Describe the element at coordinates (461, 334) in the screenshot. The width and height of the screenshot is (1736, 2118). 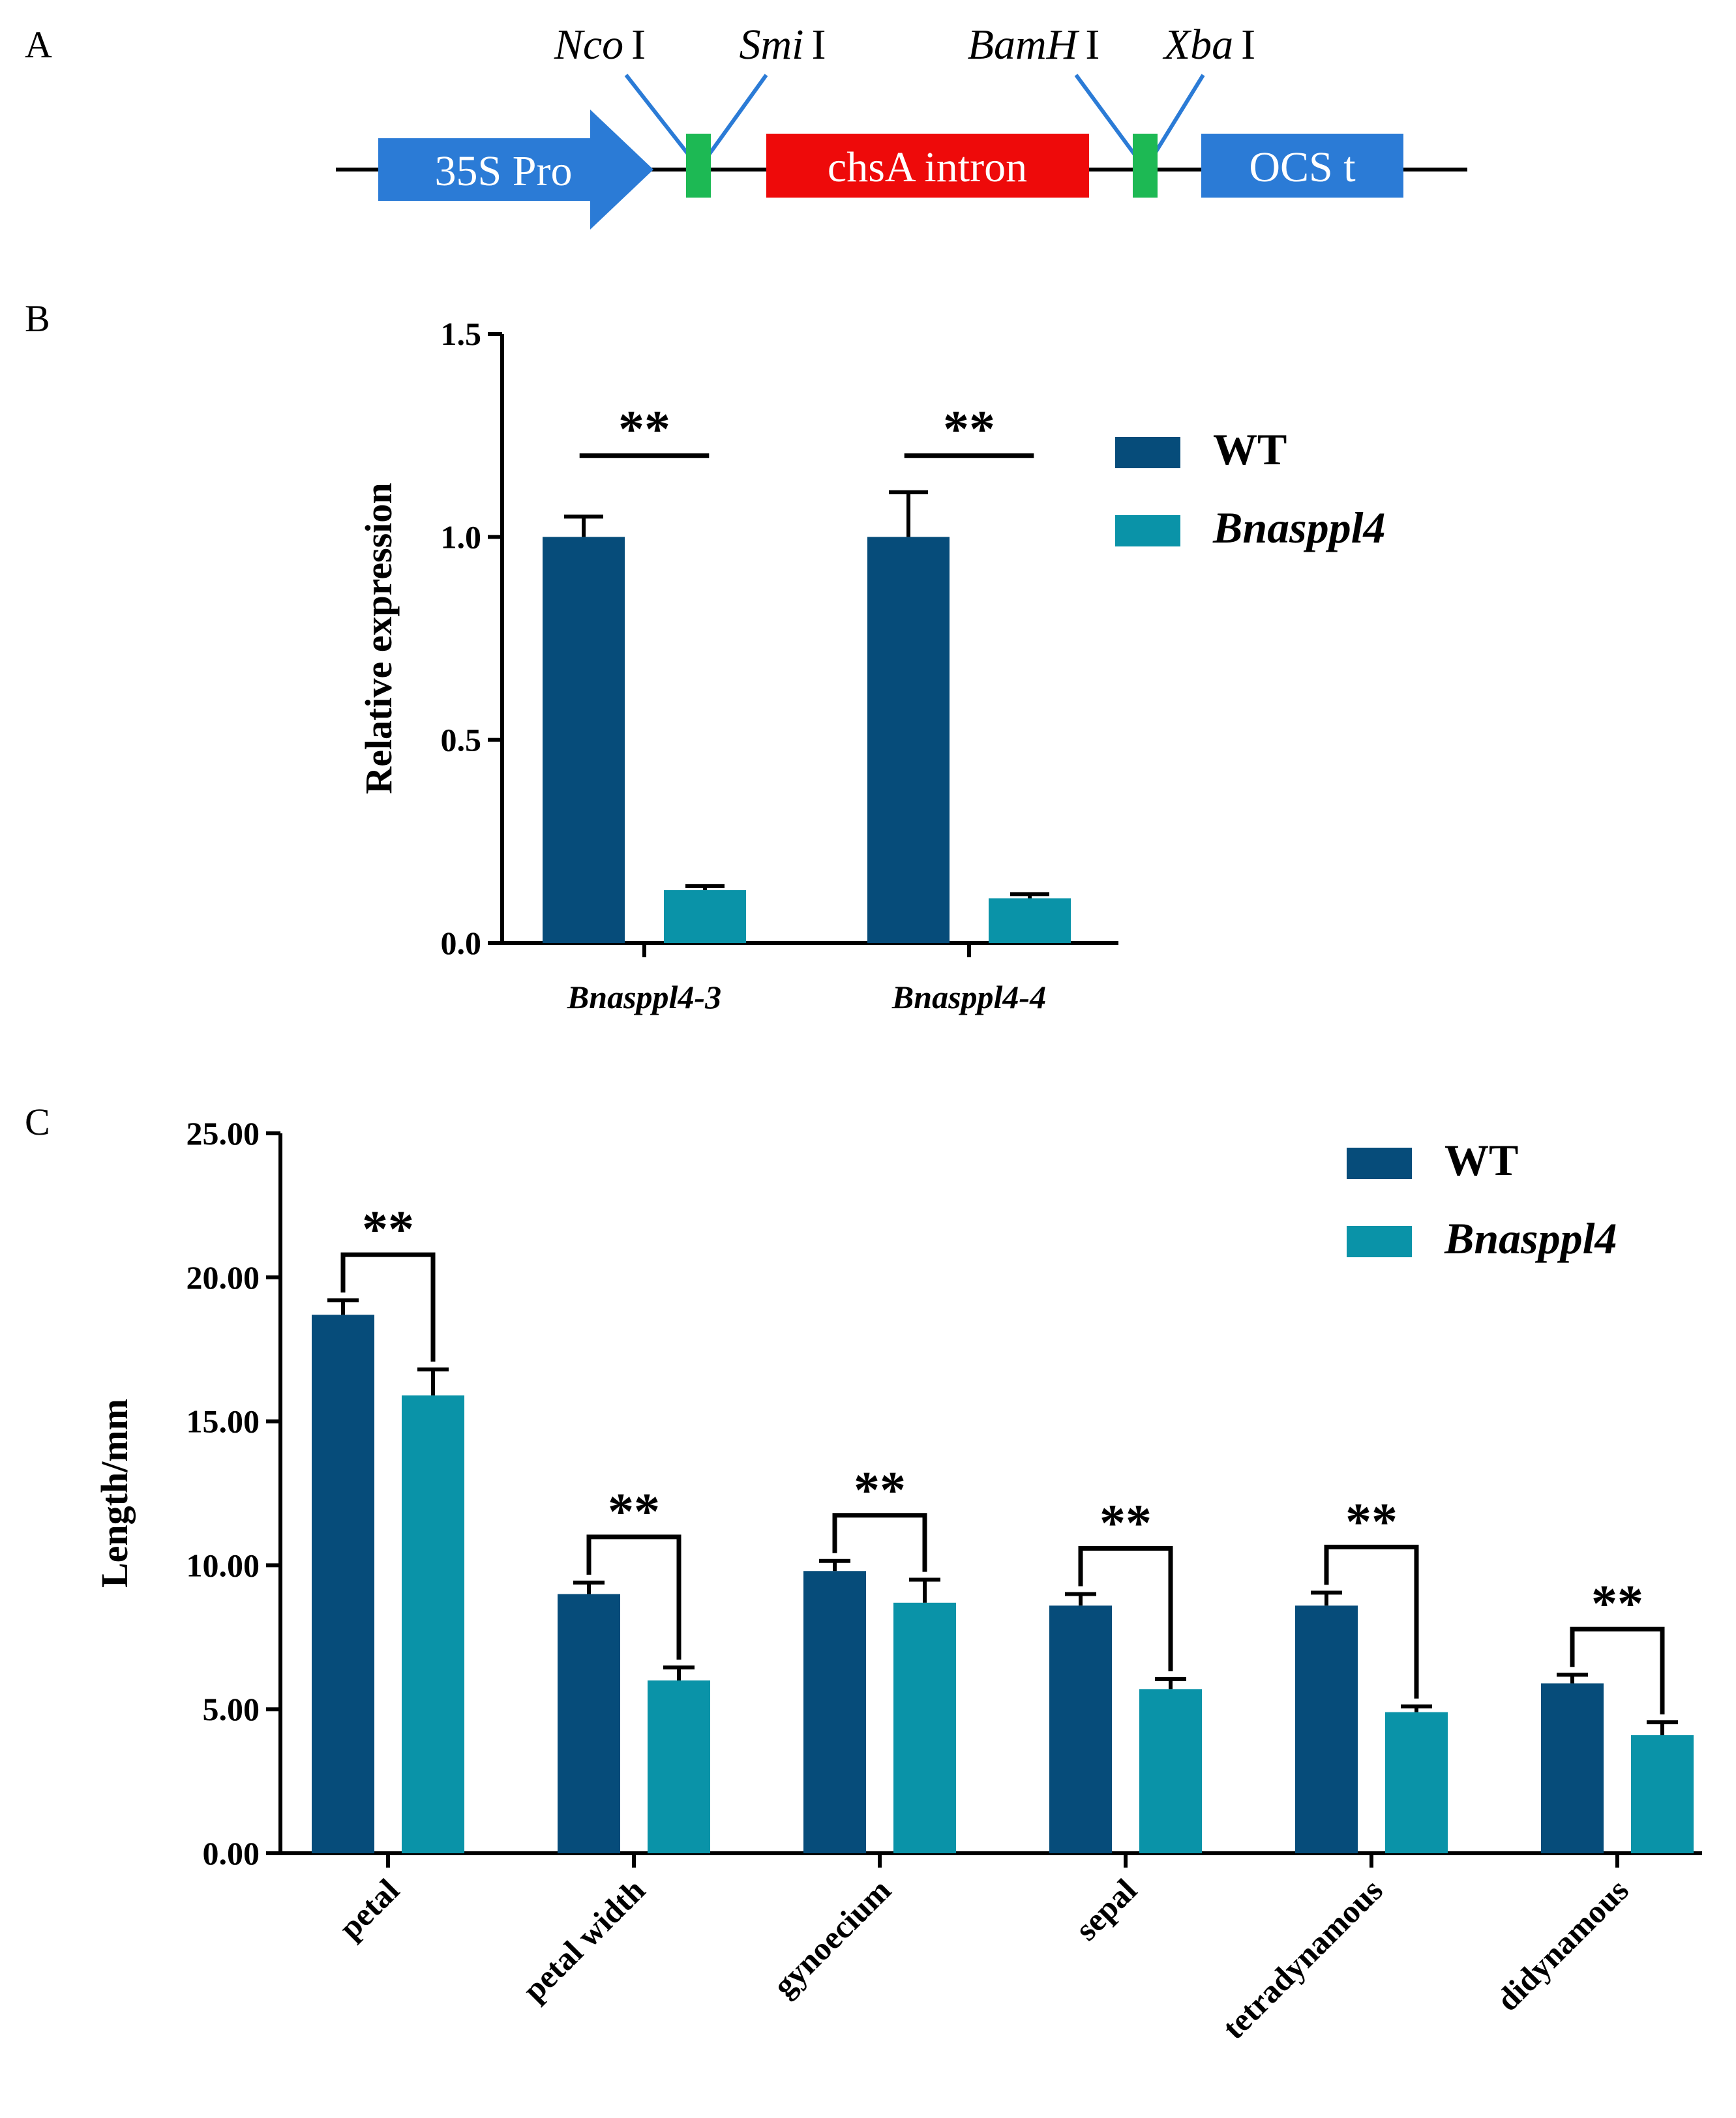
I see `panel-b-y-tick-label: 1.5` at that location.